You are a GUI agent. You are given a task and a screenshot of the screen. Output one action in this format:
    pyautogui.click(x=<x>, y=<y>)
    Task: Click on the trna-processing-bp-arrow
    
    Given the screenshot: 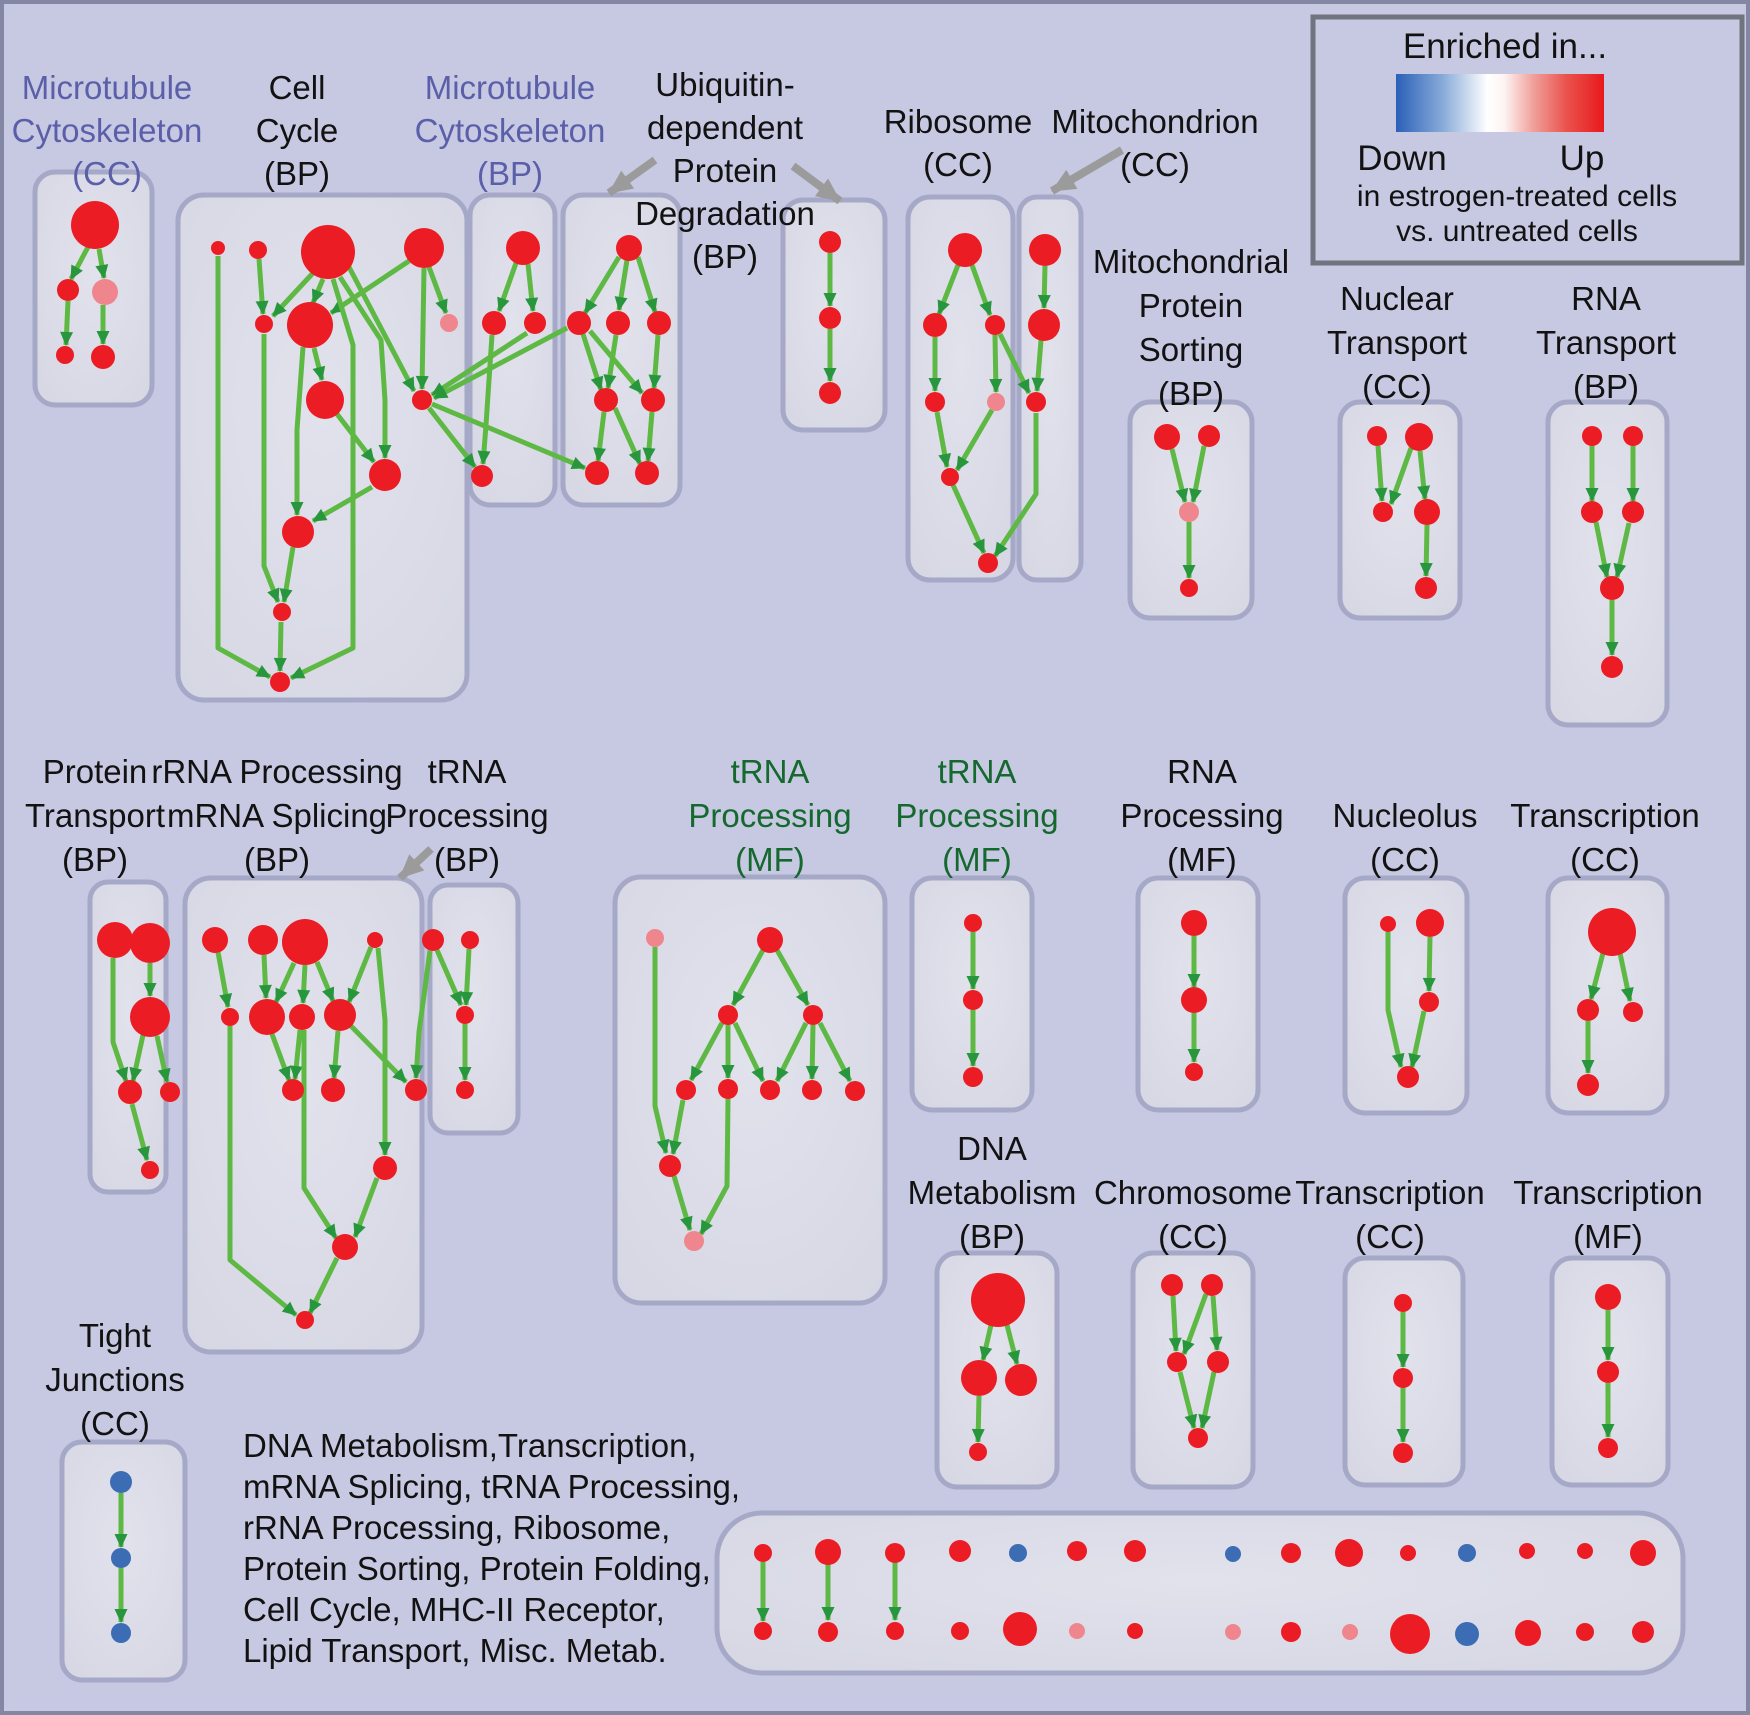 What is the action you would take?
    pyautogui.click(x=415, y=863)
    